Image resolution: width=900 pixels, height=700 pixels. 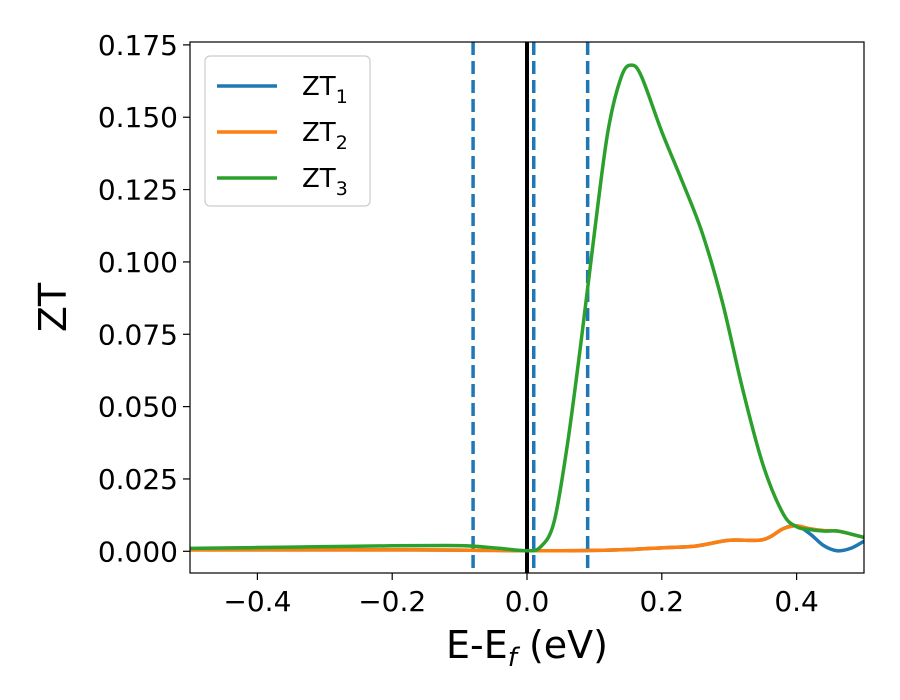 I want to click on y-axis-title: ZT, so click(x=53, y=307).